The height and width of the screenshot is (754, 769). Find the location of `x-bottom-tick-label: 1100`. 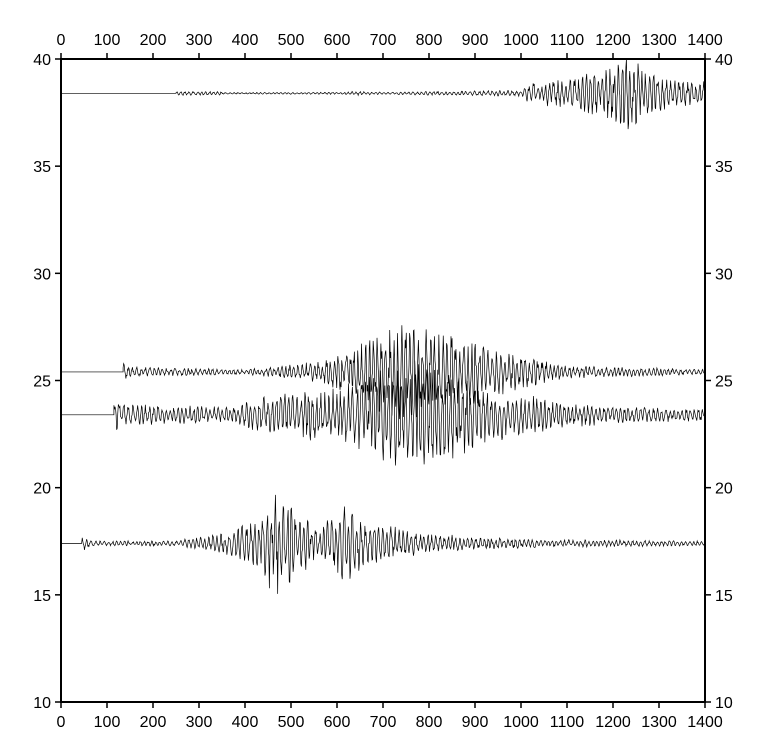

x-bottom-tick-label: 1100 is located at coordinates (567, 722).